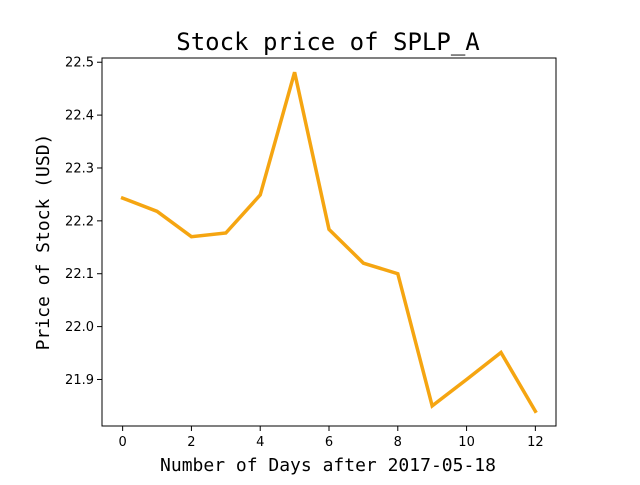 The width and height of the screenshot is (640, 485). I want to click on y-axis: 21.9 22.0 22.1 22.2 22.3 22.4 22.5, so click(83, 222).